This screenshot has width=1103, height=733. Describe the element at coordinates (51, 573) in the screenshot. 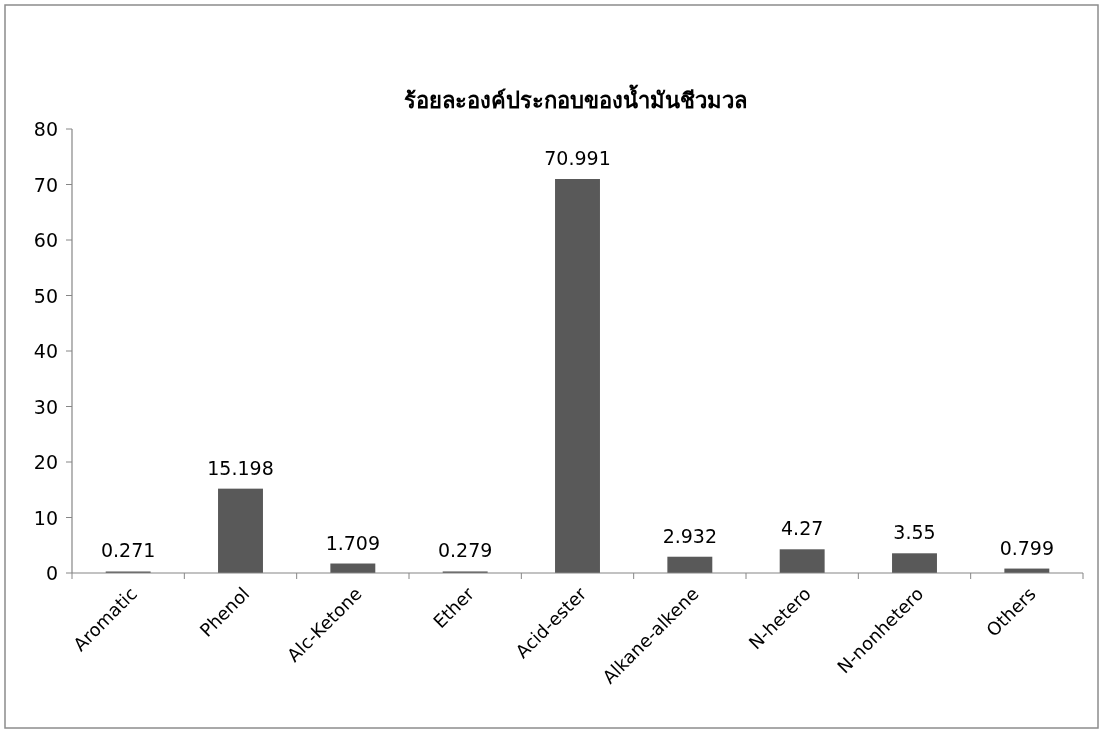

I see `y-tick-label: 0` at that location.